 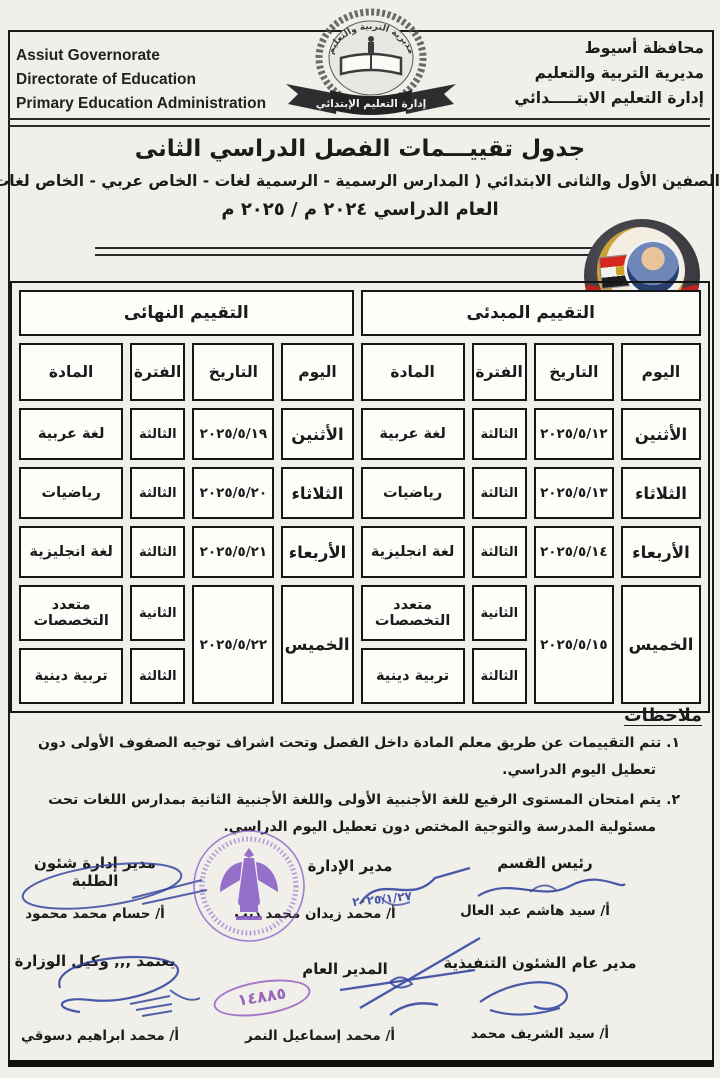 I want to click on date-cell: ٢٠٢٥/٥/١٩, so click(x=233, y=434).